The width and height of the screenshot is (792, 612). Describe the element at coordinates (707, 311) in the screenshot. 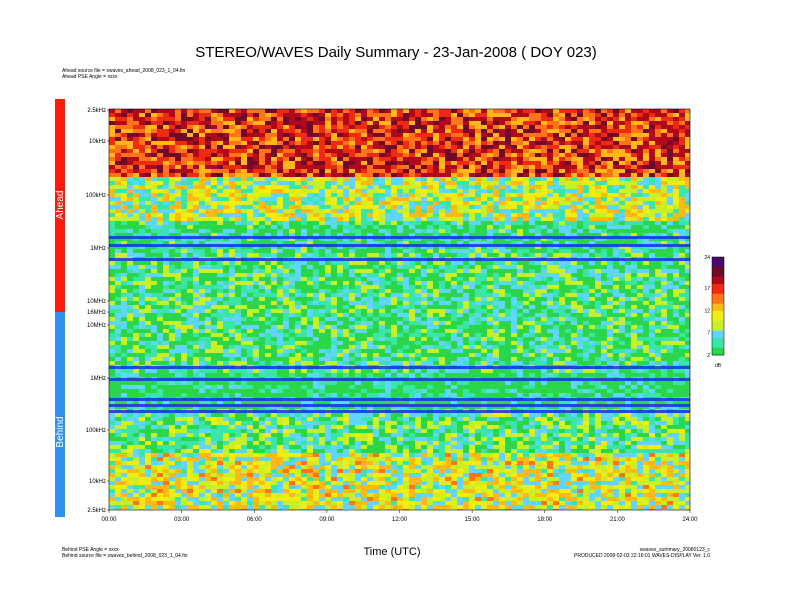

I see `colorbar-tick-2: 12` at that location.